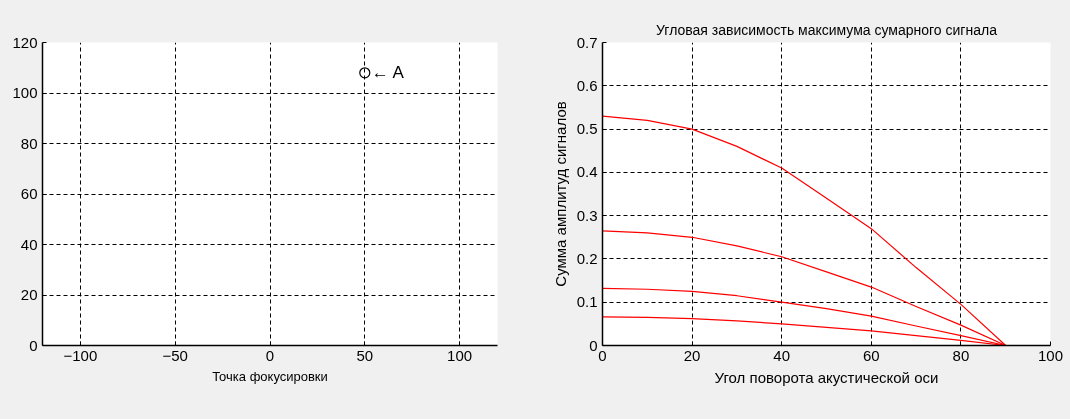 The height and width of the screenshot is (419, 1070). Describe the element at coordinates (29, 143) in the screenshot. I see `y-tick-label: 80` at that location.